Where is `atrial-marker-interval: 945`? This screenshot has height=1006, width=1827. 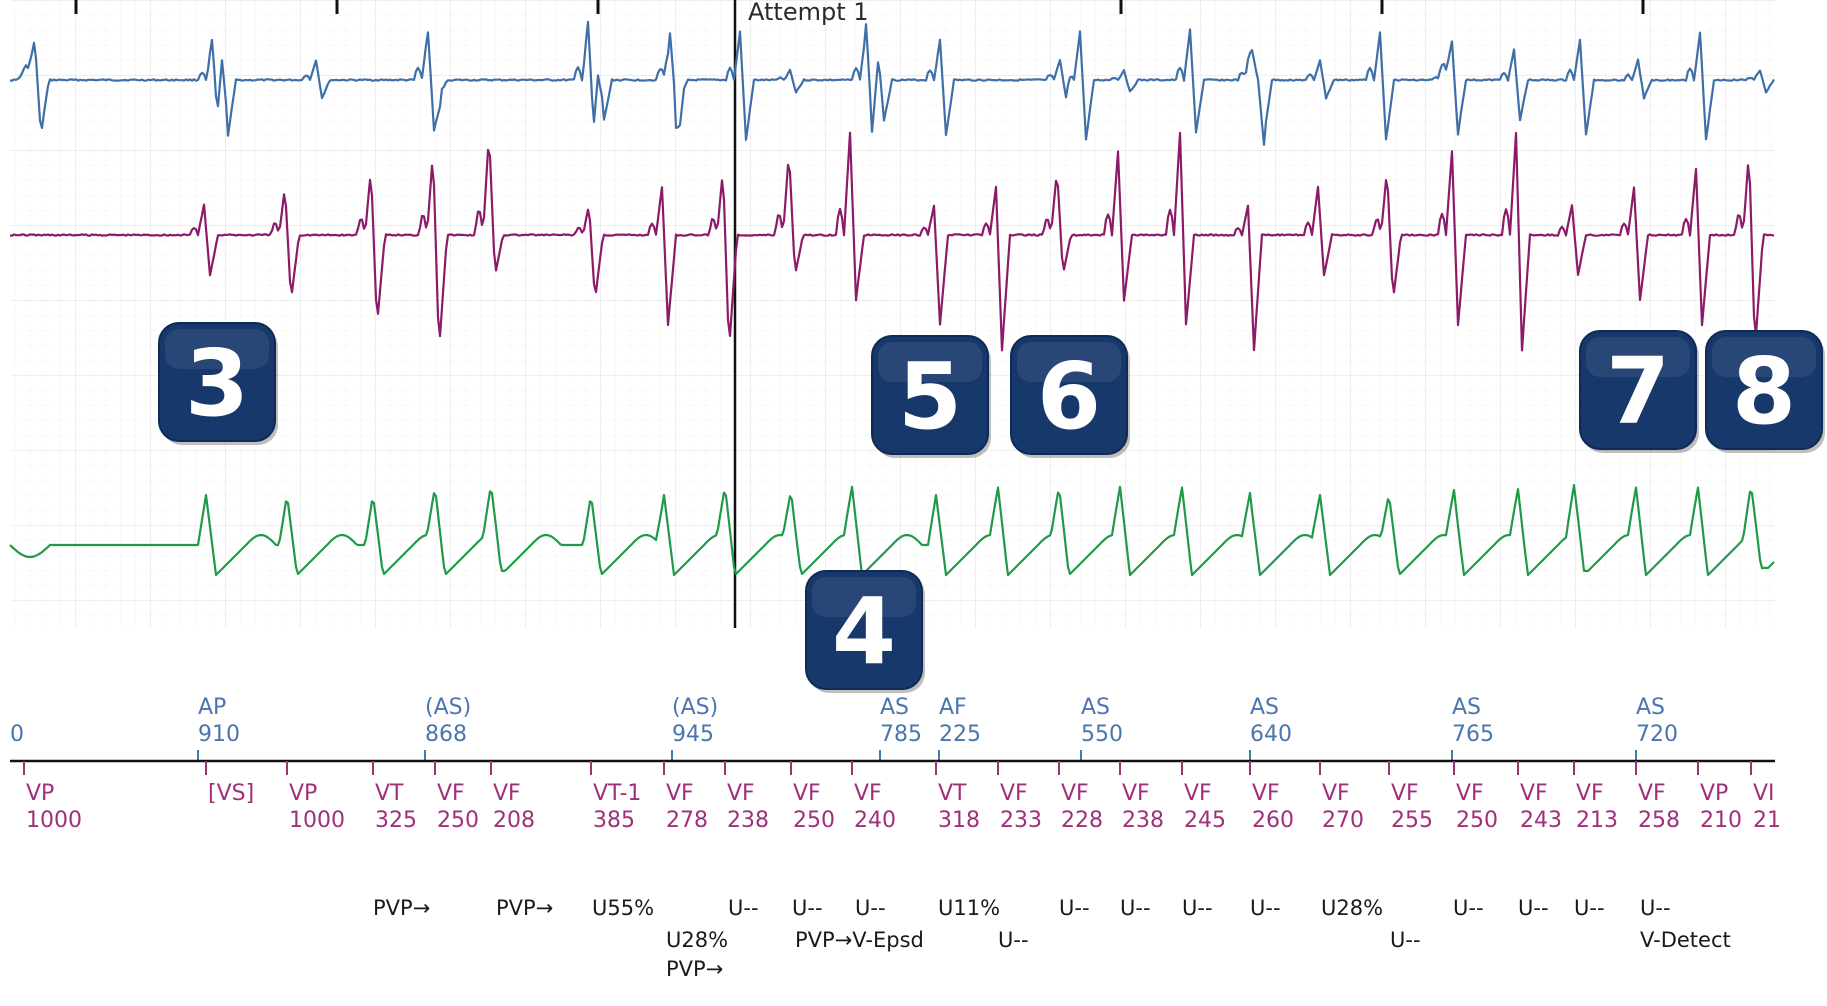 atrial-marker-interval: 945 is located at coordinates (693, 734).